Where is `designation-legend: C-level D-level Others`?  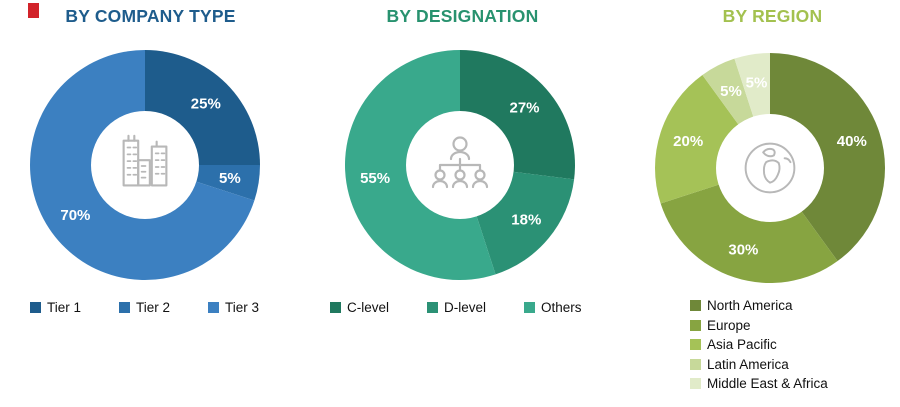 designation-legend: C-level D-level Others is located at coordinates (456, 307).